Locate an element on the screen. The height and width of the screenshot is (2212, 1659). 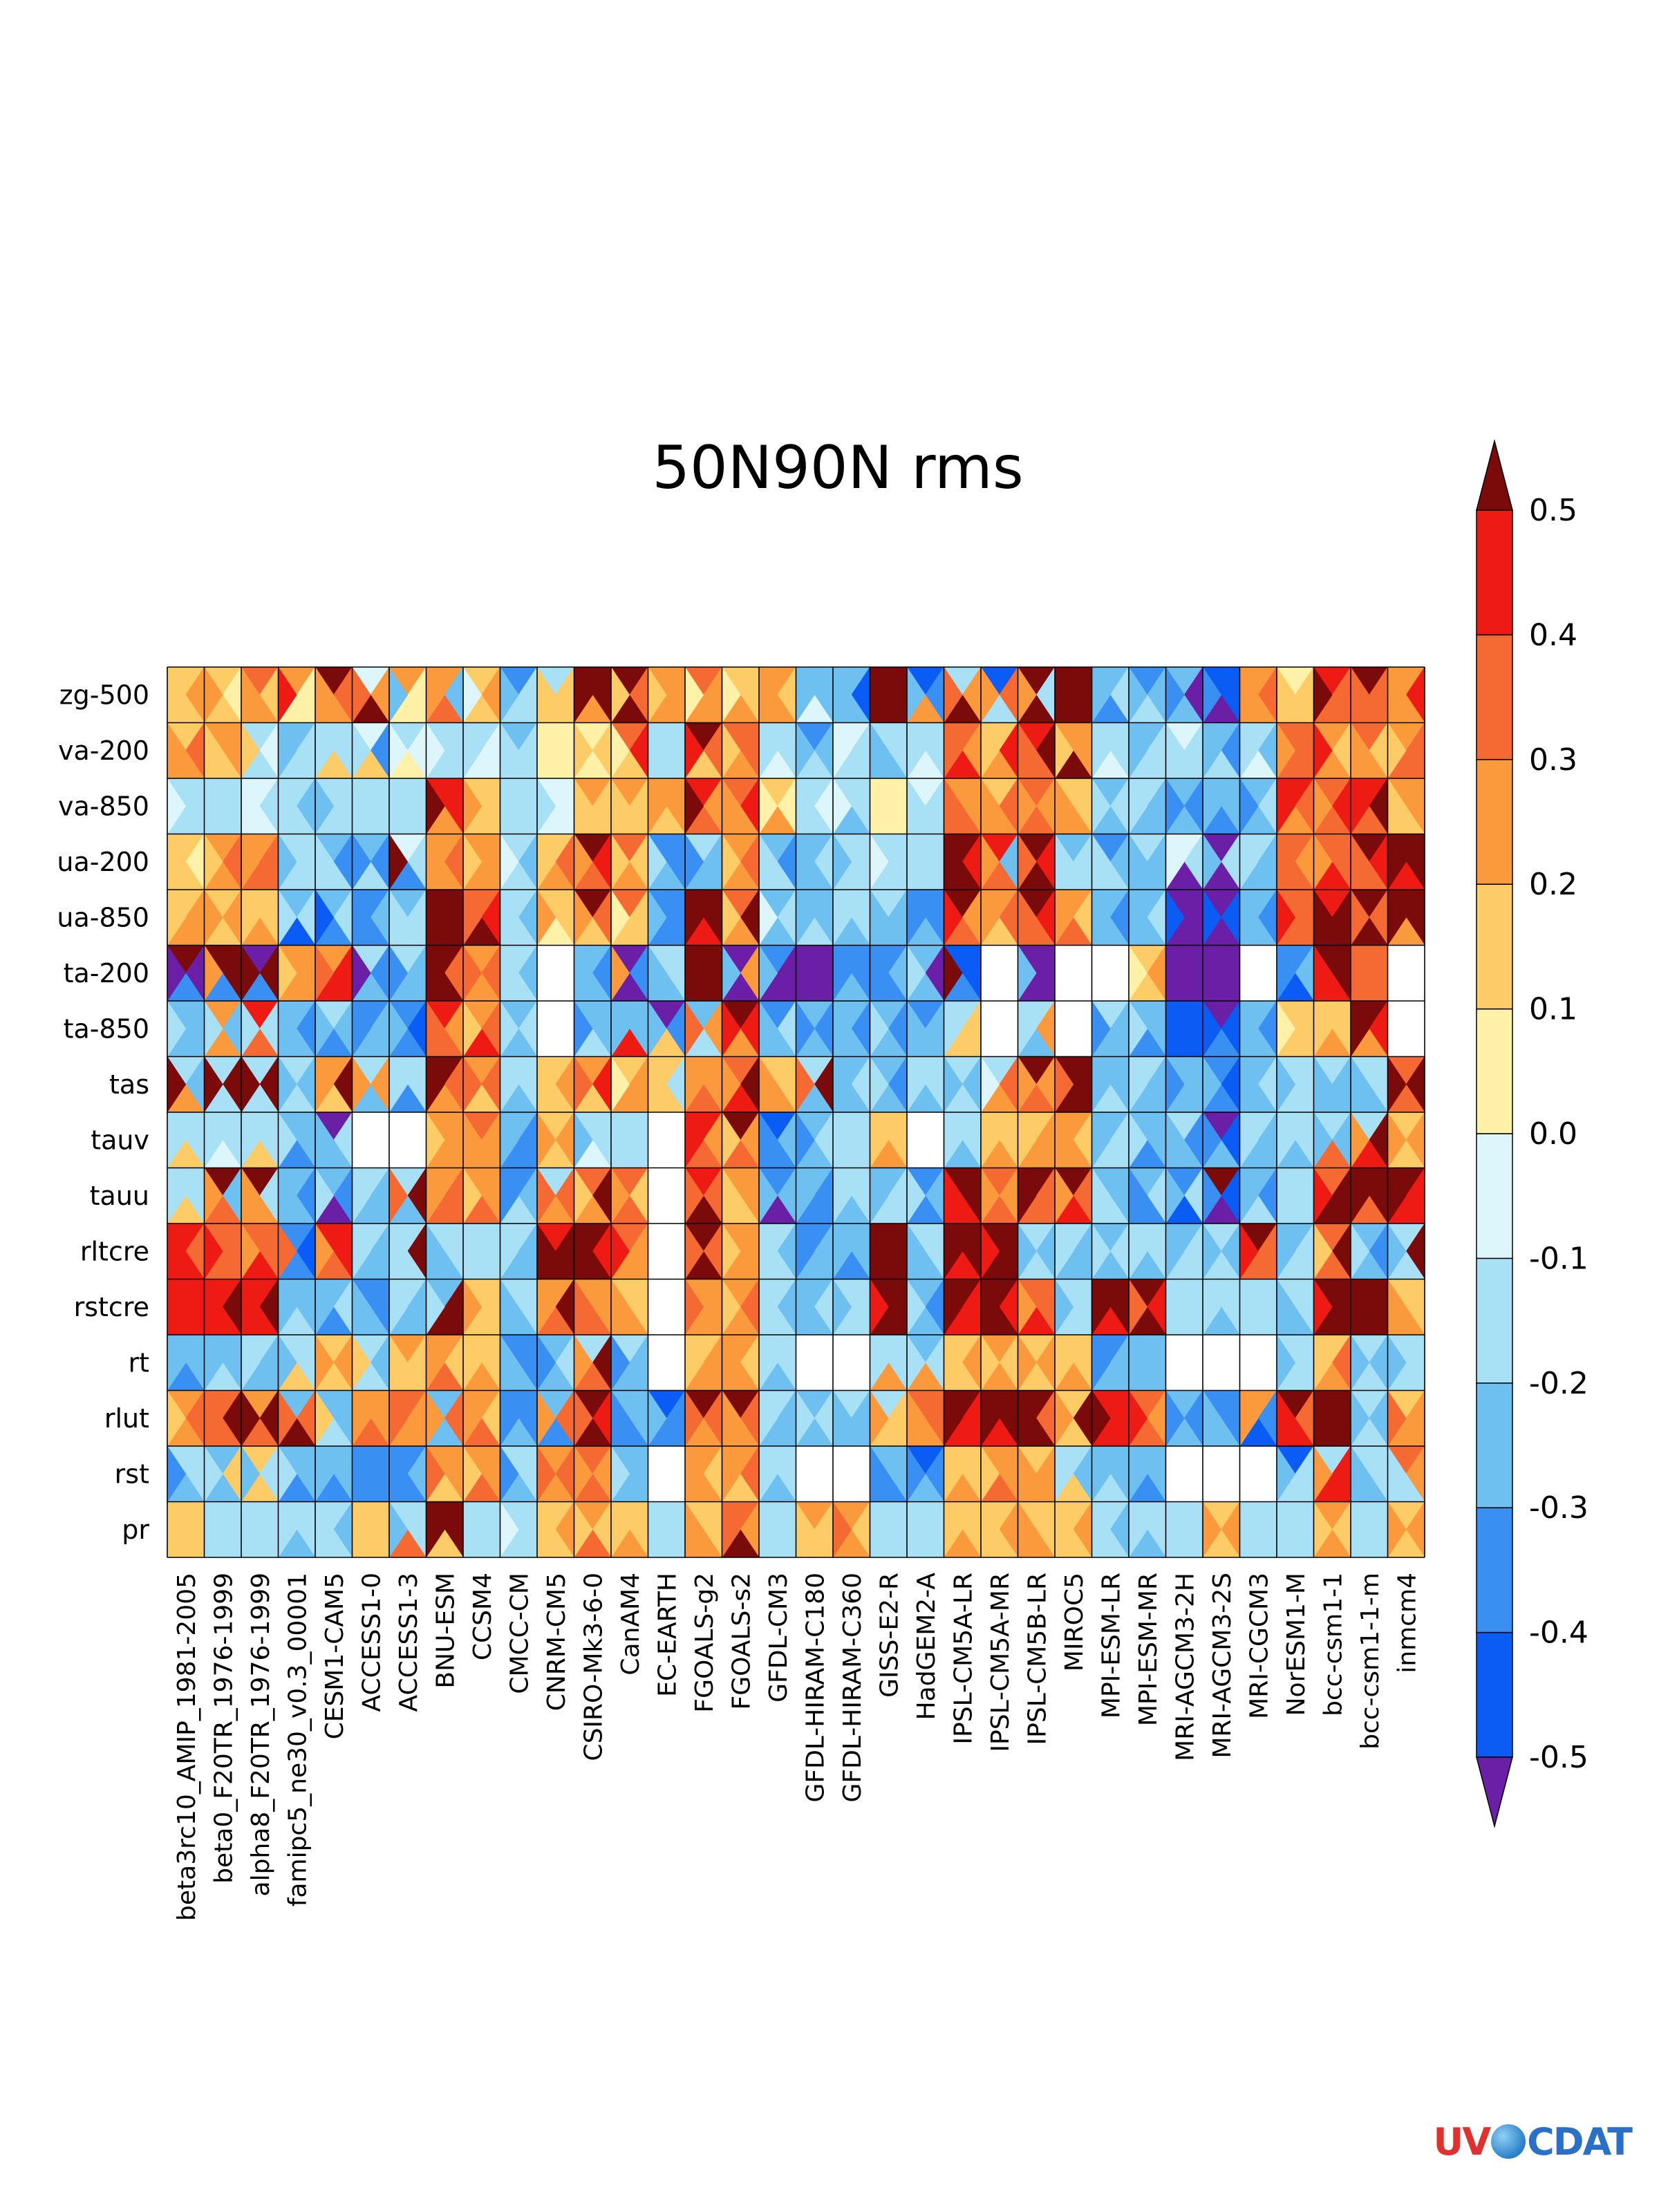
uvcdat-logo: UV CDAT is located at coordinates (1533, 2142).